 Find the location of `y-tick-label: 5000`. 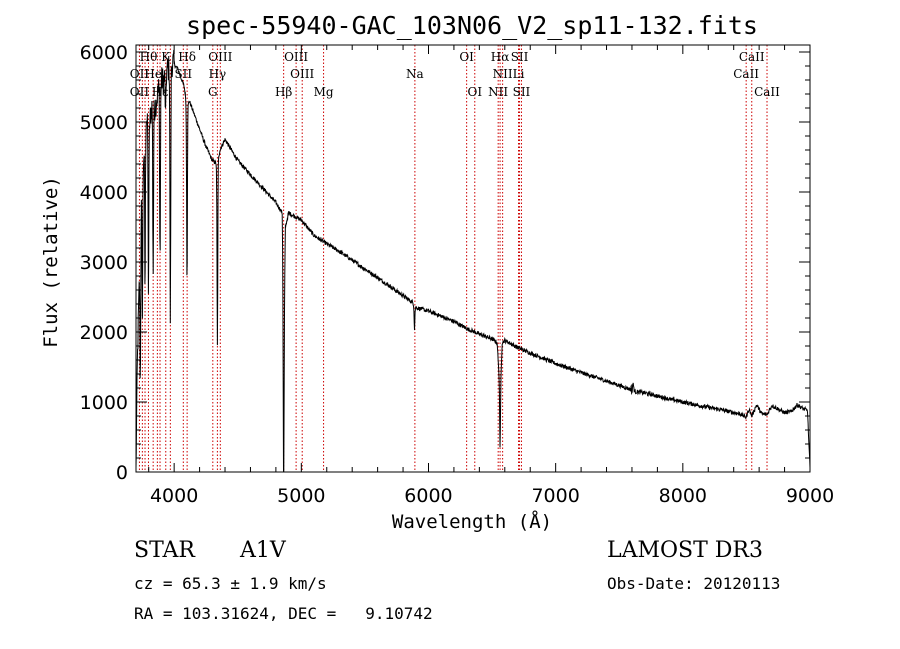

y-tick-label: 5000 is located at coordinates (104, 123).